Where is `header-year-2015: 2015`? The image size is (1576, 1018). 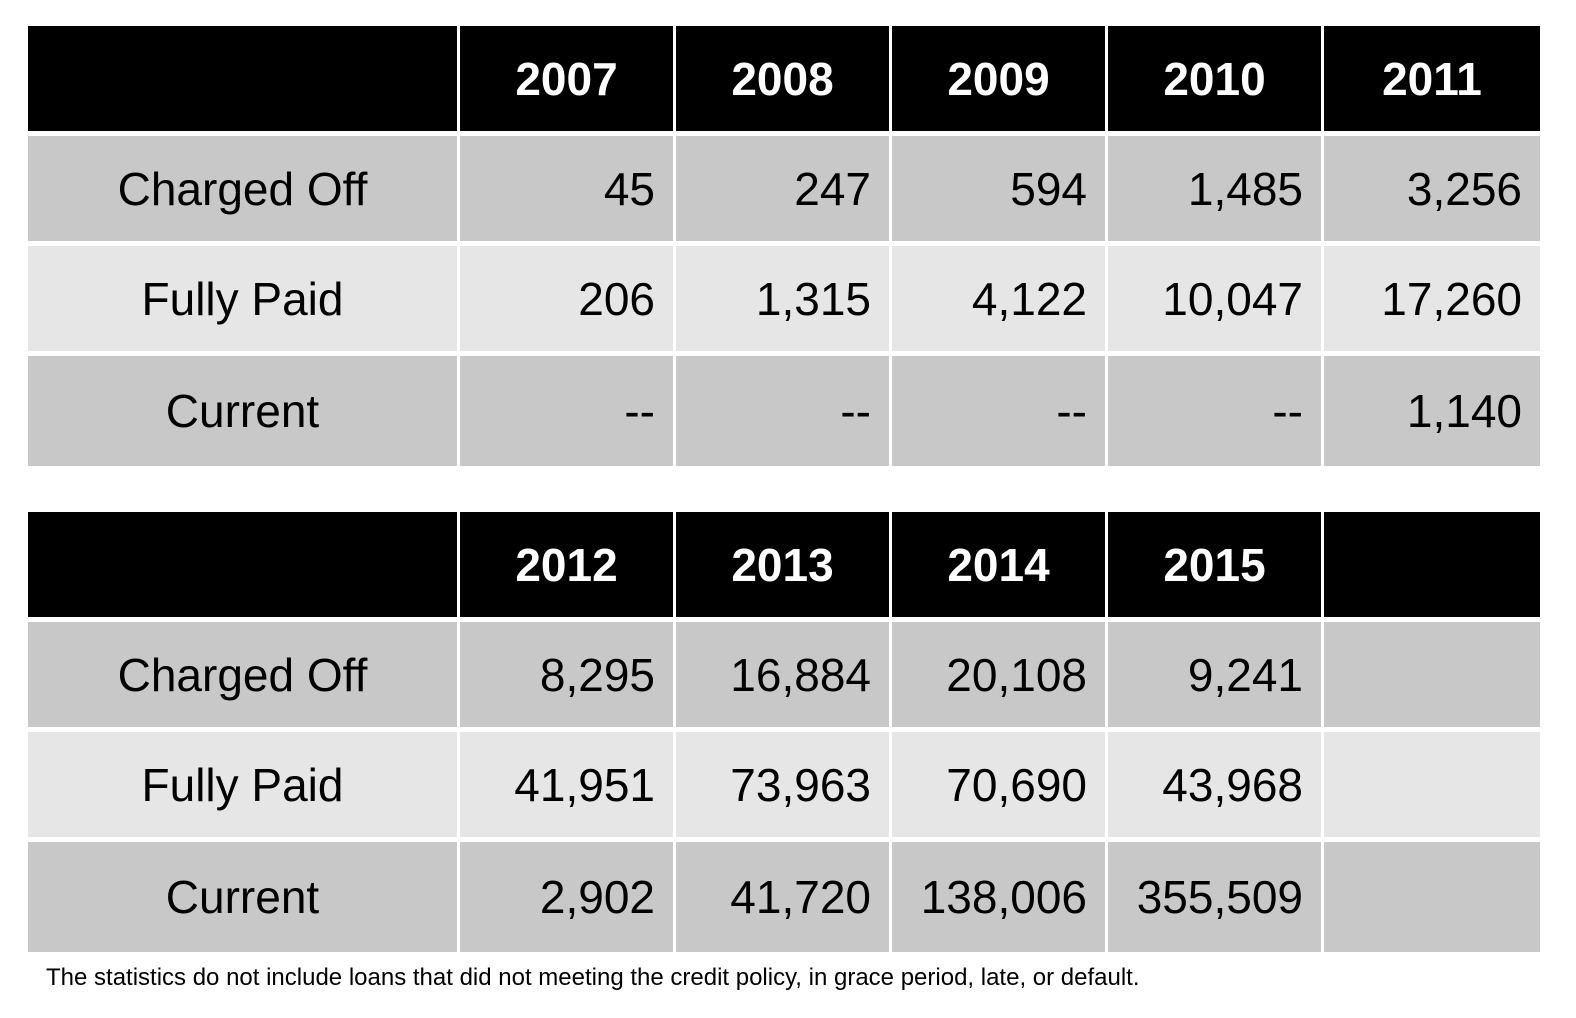 header-year-2015: 2015 is located at coordinates (1216, 567).